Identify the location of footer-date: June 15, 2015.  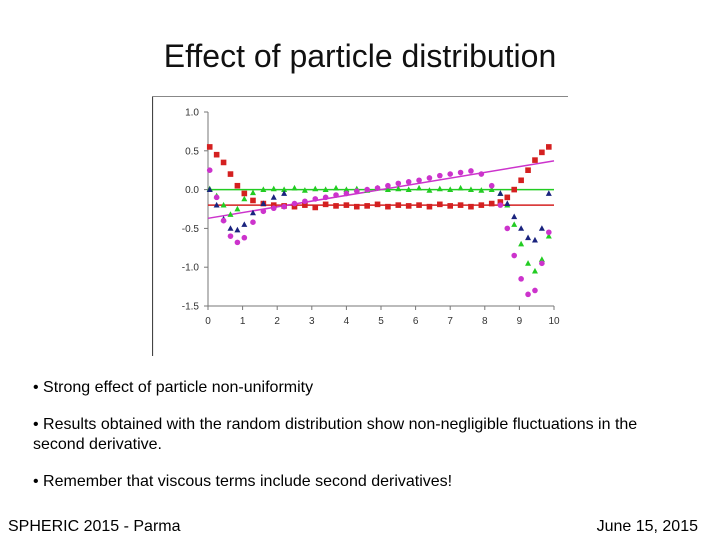
(647, 526).